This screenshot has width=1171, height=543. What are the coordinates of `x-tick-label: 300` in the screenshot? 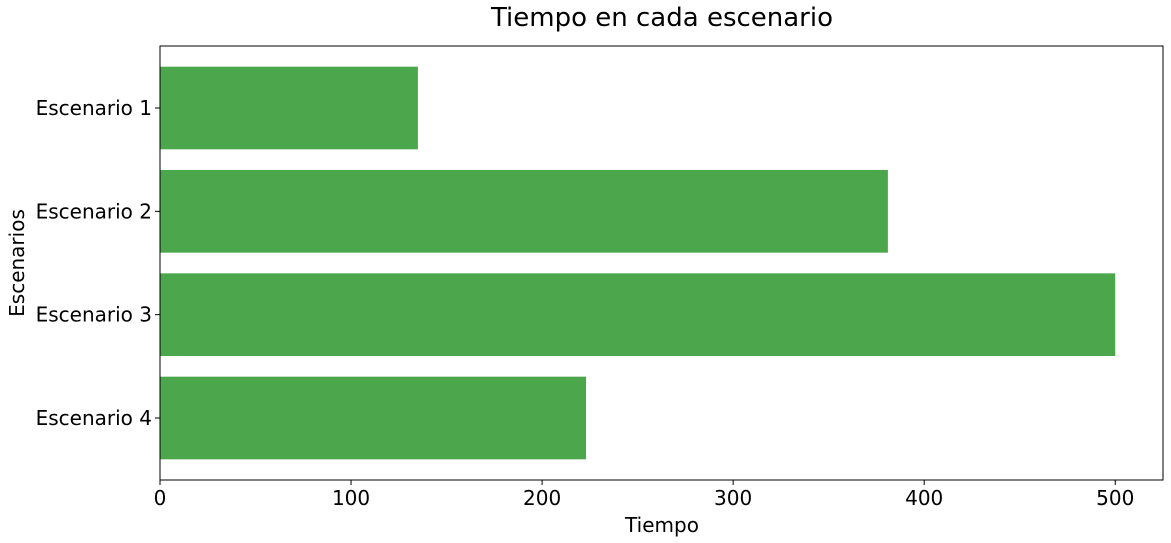 It's located at (733, 498).